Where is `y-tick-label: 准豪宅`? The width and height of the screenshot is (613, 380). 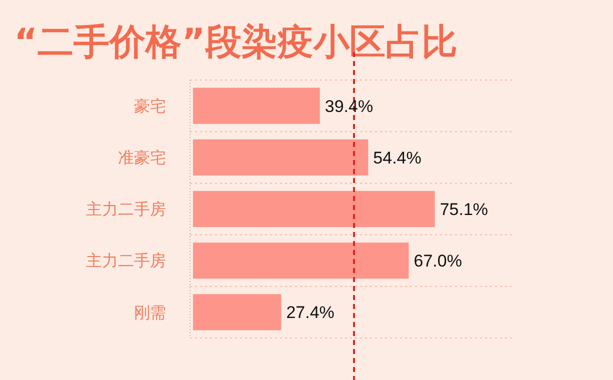
y-tick-label: 准豪宅 is located at coordinates (142, 157).